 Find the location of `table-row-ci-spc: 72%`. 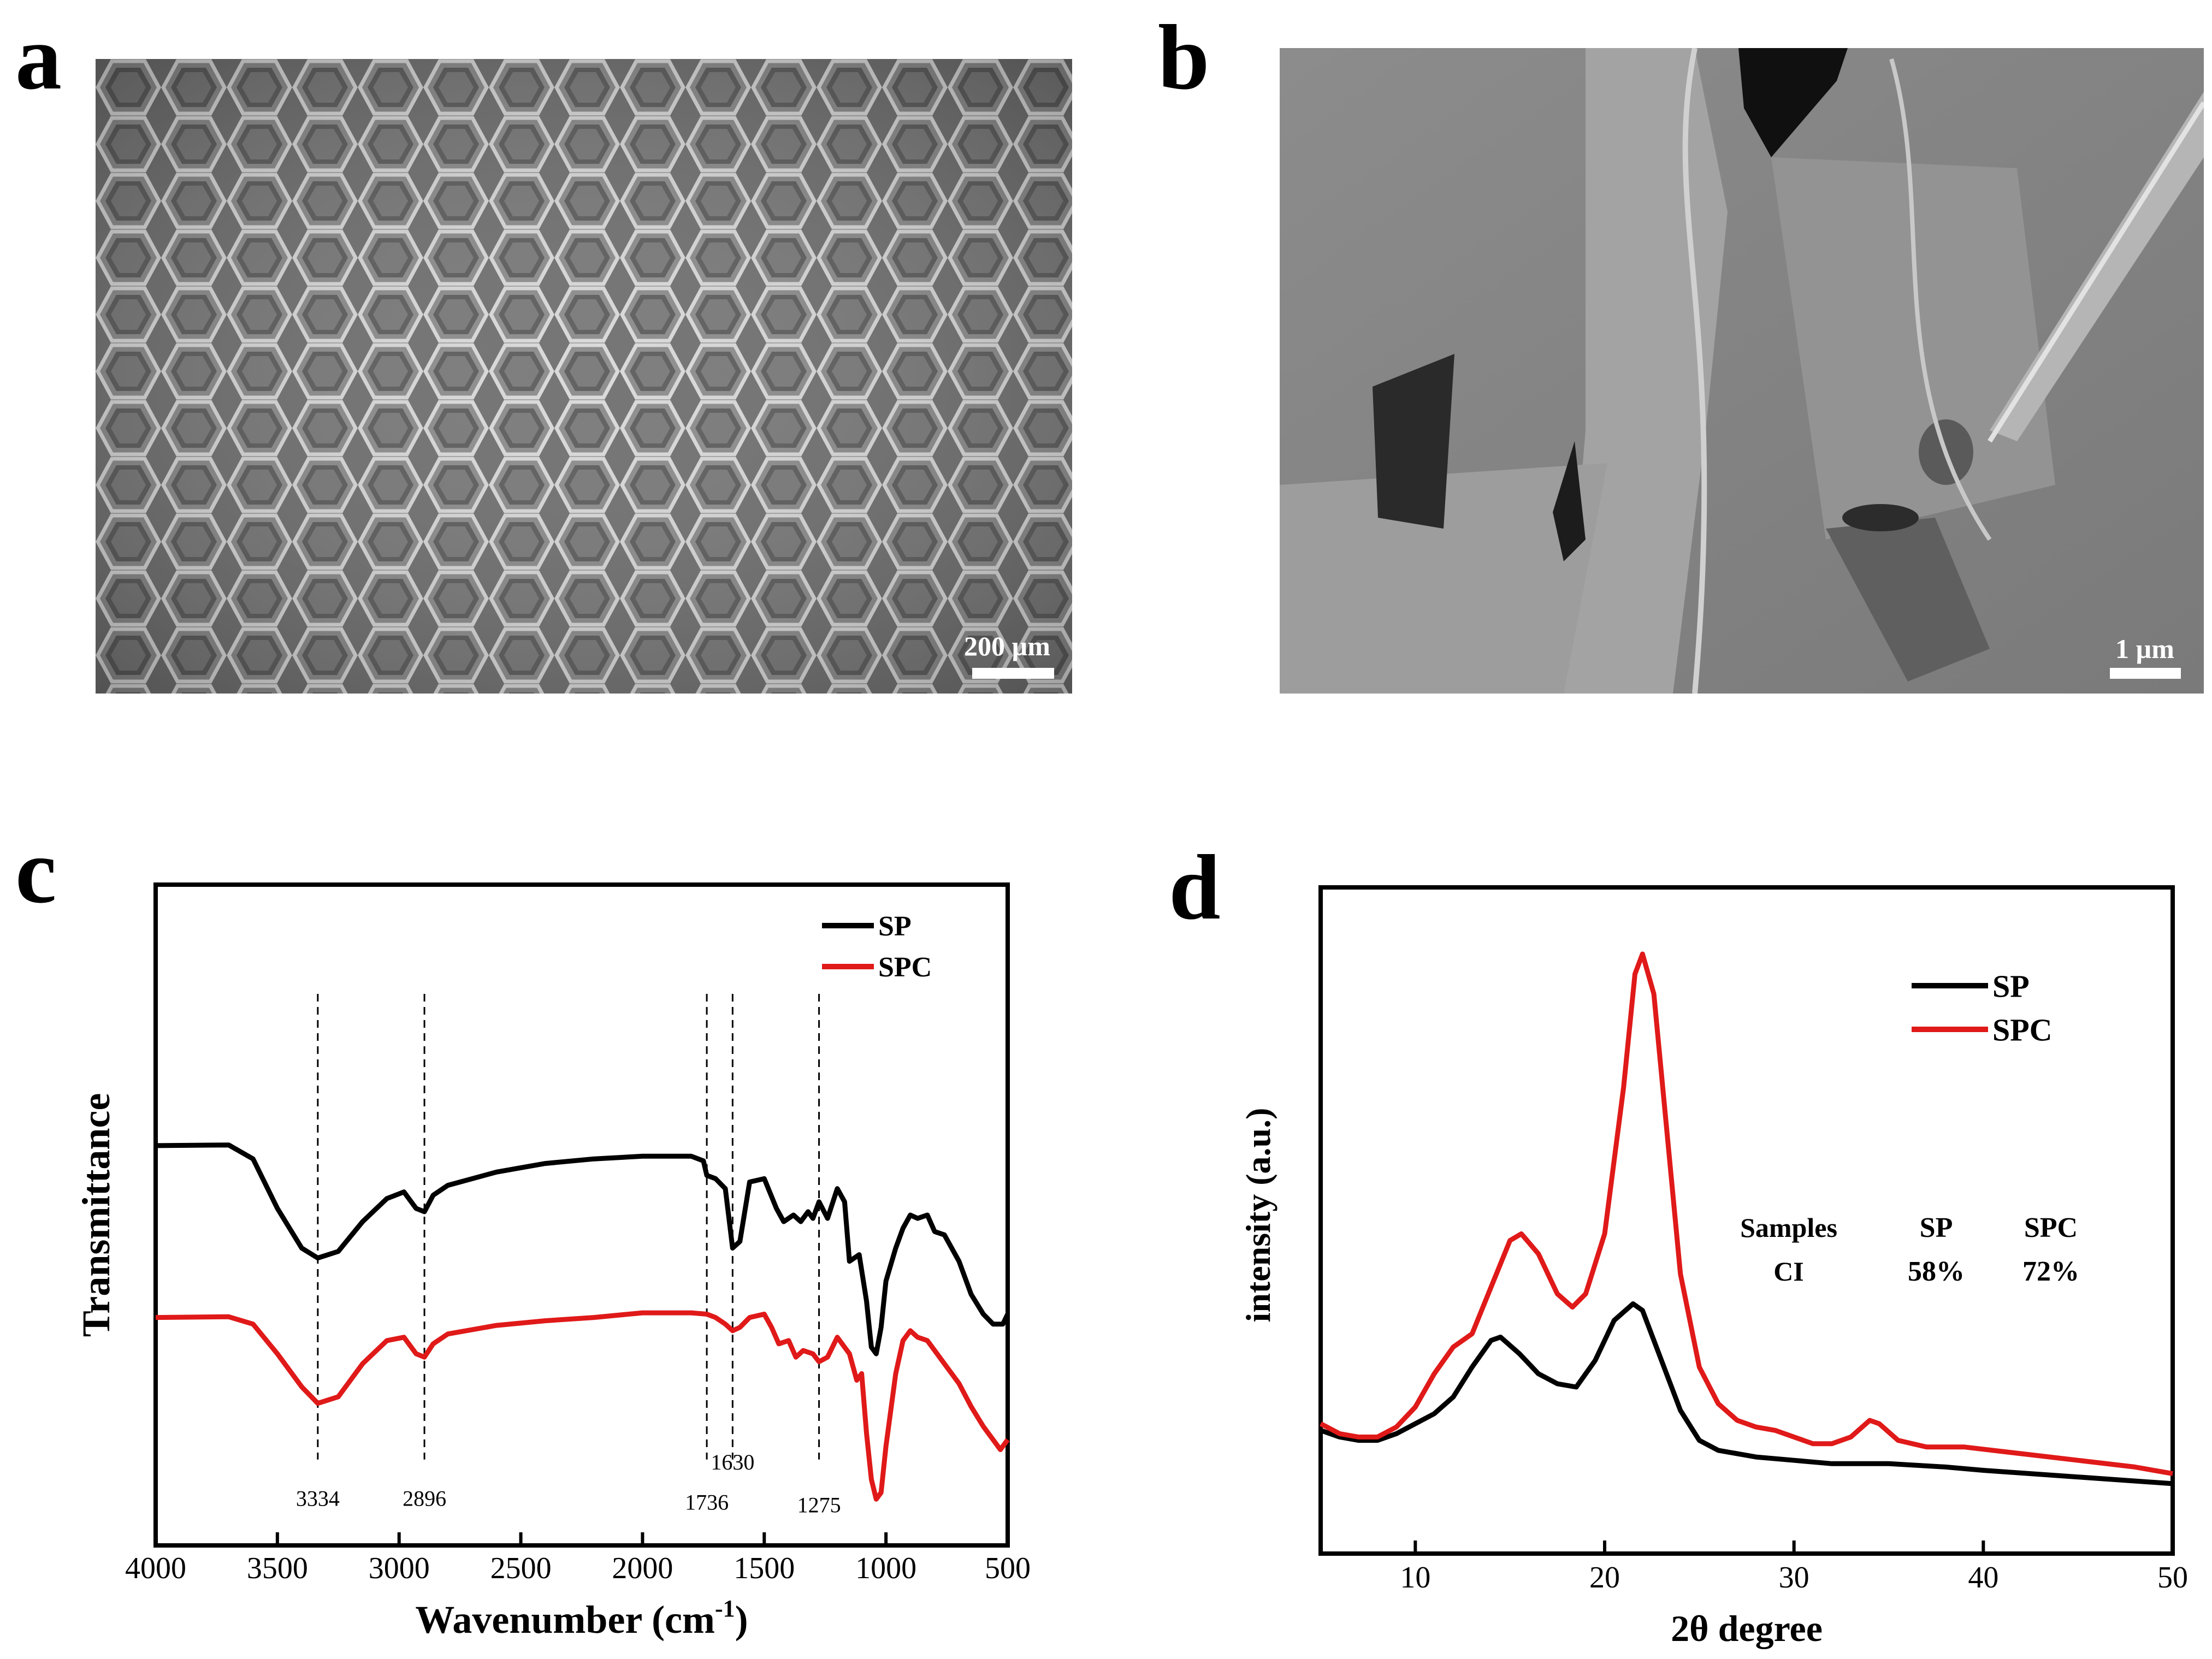

table-row-ci-spc: 72% is located at coordinates (2050, 1271).